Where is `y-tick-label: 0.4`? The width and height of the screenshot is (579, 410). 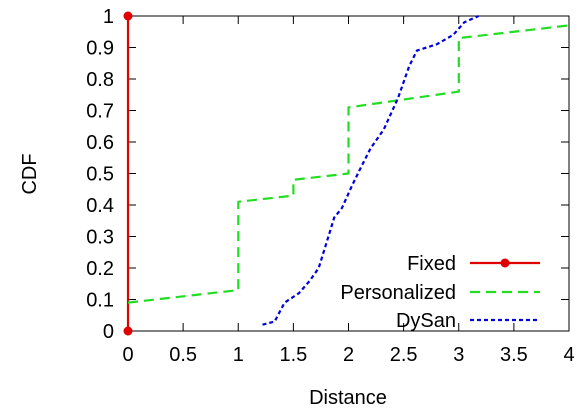
y-tick-label: 0.4 is located at coordinates (100, 206).